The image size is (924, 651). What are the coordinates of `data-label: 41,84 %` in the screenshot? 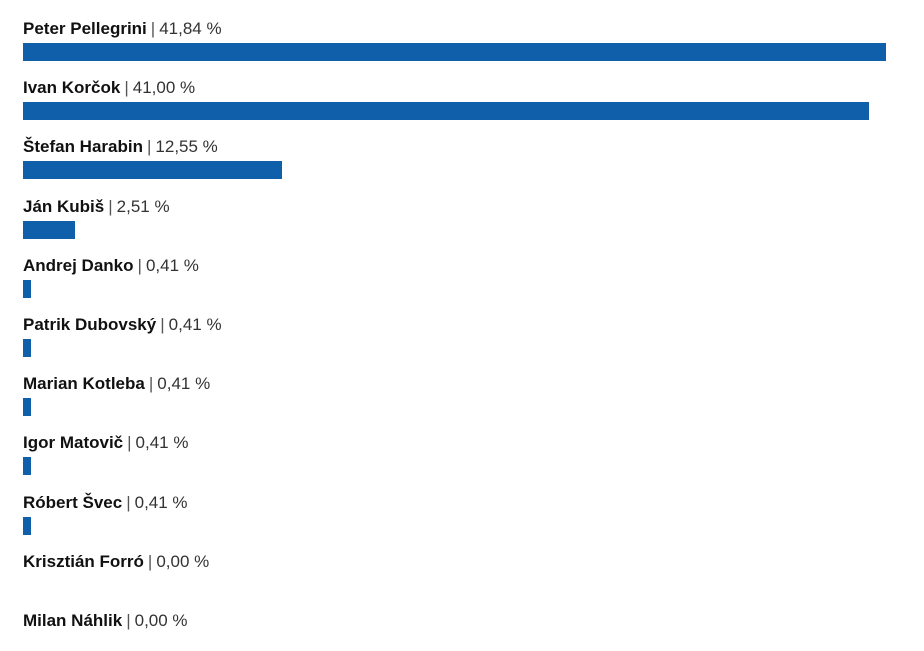 It's located at (190, 28).